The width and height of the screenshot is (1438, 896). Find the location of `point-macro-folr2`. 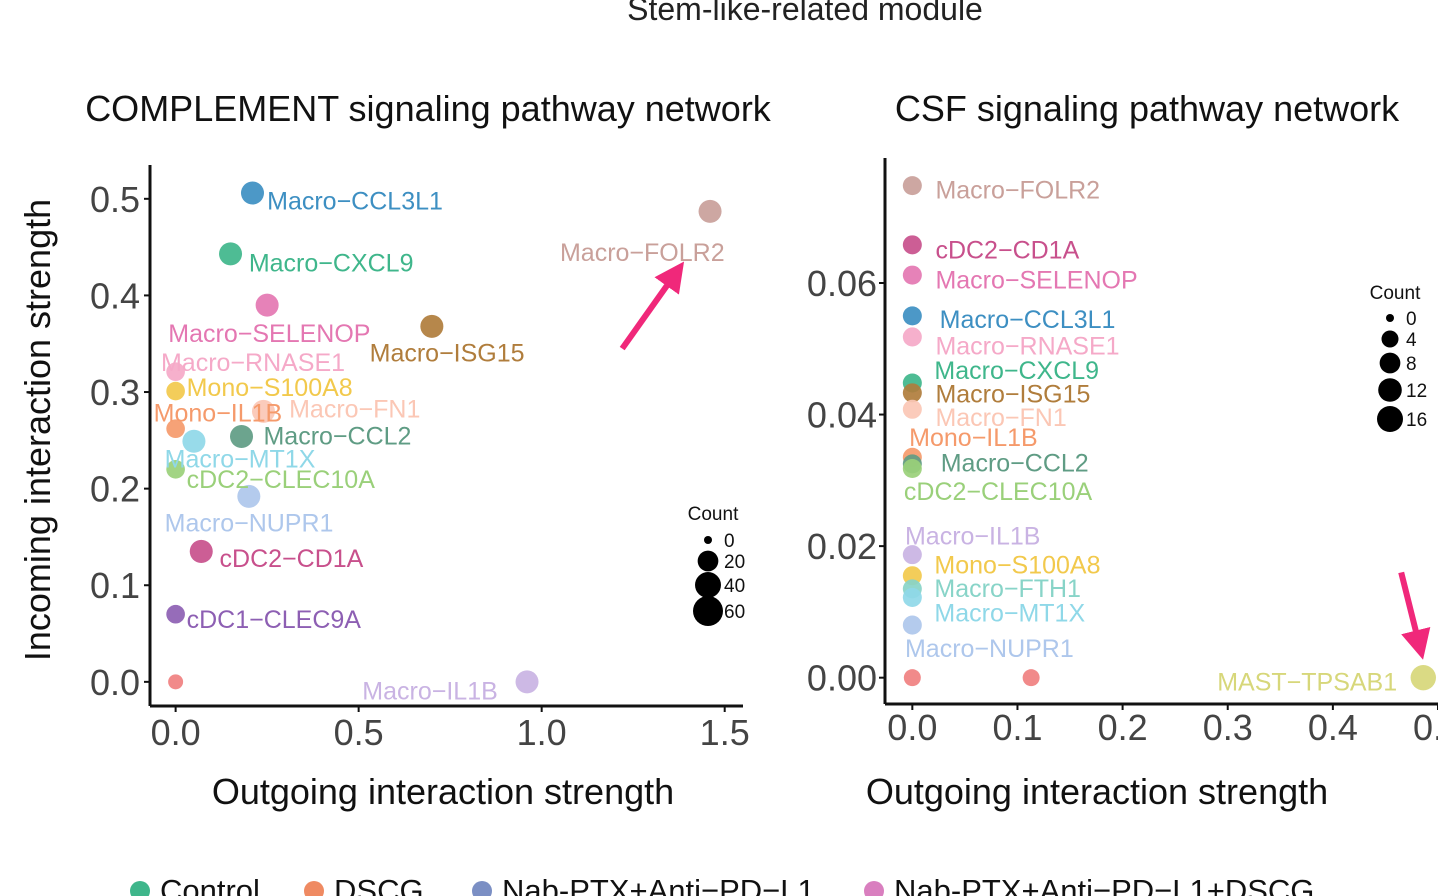

point-macro-folr2 is located at coordinates (710, 211).